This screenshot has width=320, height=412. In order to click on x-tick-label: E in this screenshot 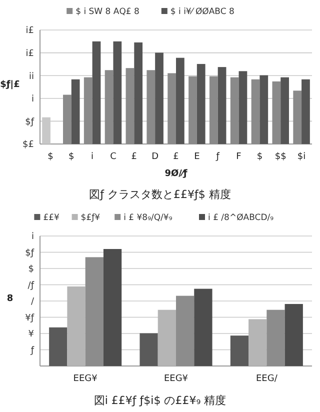, I will do `click(197, 157)`.